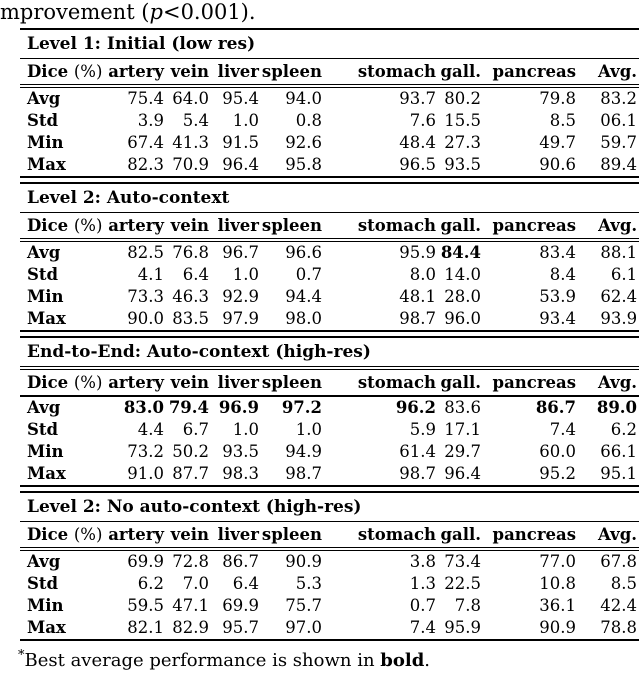  Describe the element at coordinates (427, 660) in the screenshot. I see `footnote-period: .` at that location.